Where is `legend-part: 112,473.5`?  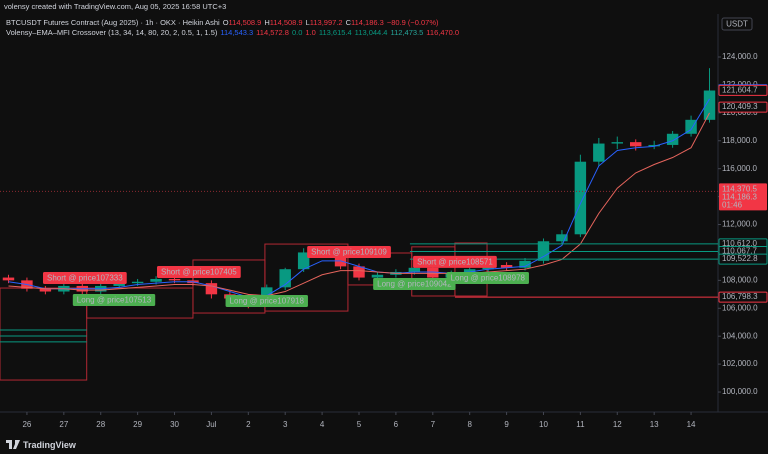
legend-part: 112,473.5 is located at coordinates (407, 32).